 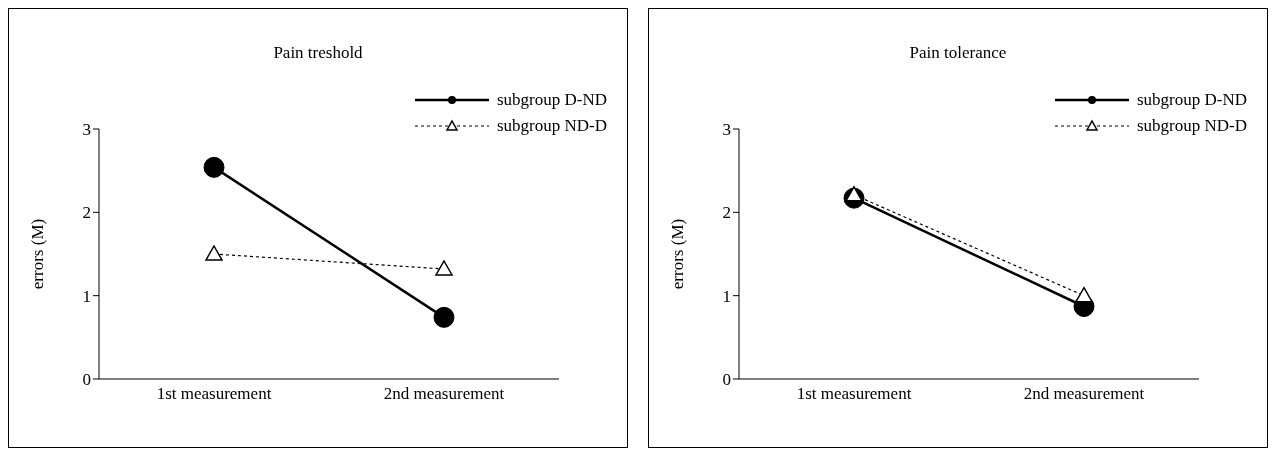 I want to click on chart-title: Pain treshold, so click(x=318, y=53).